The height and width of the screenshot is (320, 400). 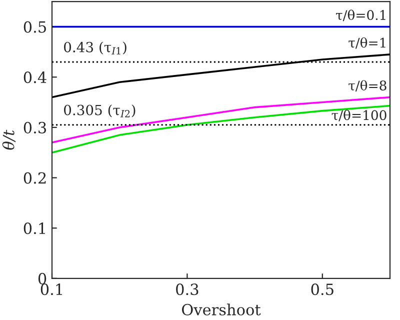 What do you see at coordinates (221, 310) in the screenshot?
I see `x-axis-title: Overshoot` at bounding box center [221, 310].